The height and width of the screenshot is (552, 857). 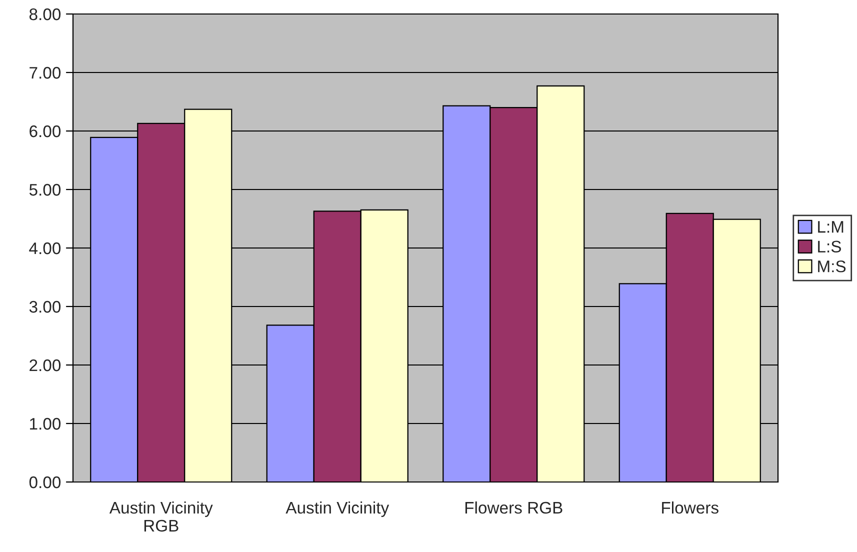 I want to click on y-tick-label: 5.00, so click(x=45, y=190).